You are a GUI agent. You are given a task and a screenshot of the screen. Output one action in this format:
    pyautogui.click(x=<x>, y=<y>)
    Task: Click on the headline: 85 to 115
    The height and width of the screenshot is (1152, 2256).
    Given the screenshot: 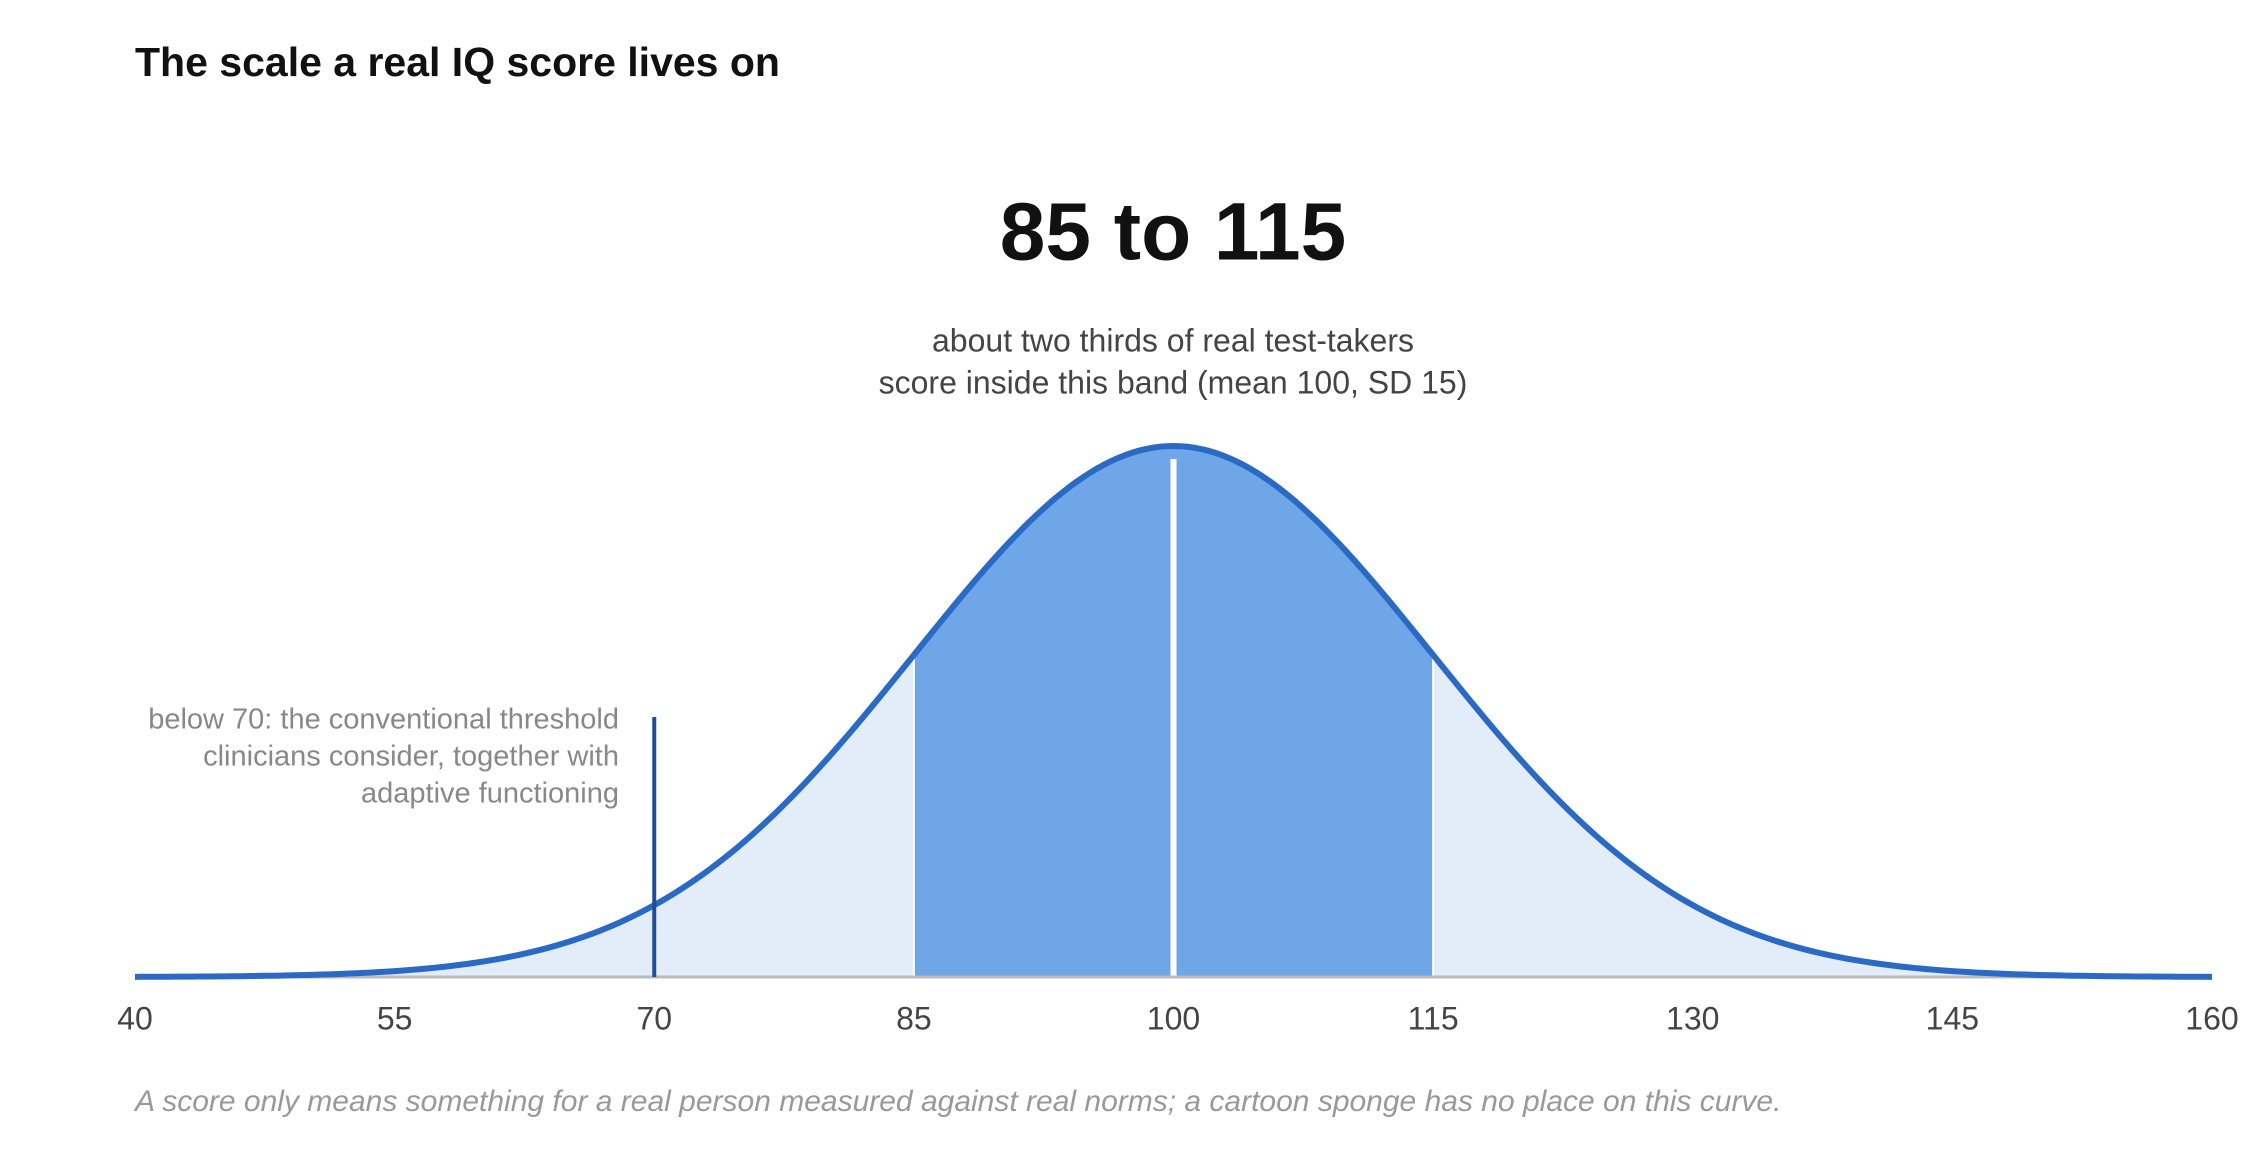 What is the action you would take?
    pyautogui.click(x=1173, y=232)
    